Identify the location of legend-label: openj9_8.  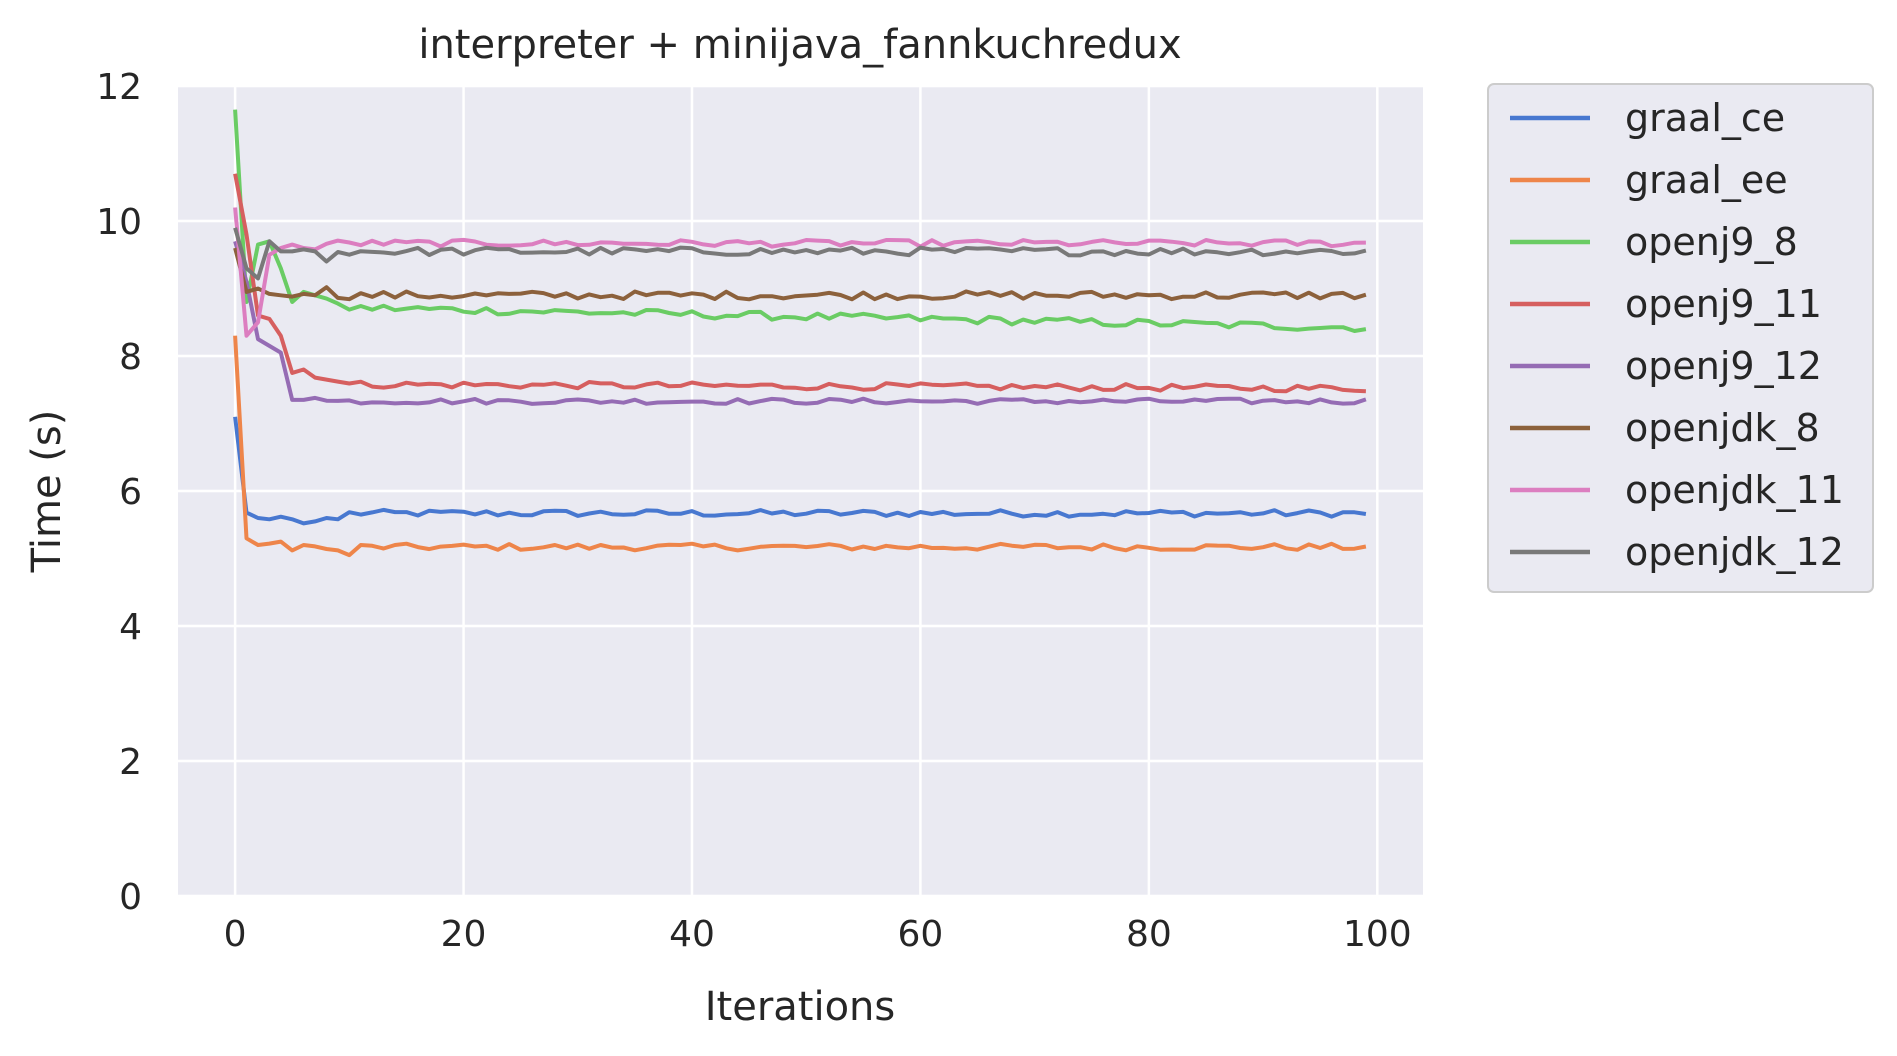
(1711, 242).